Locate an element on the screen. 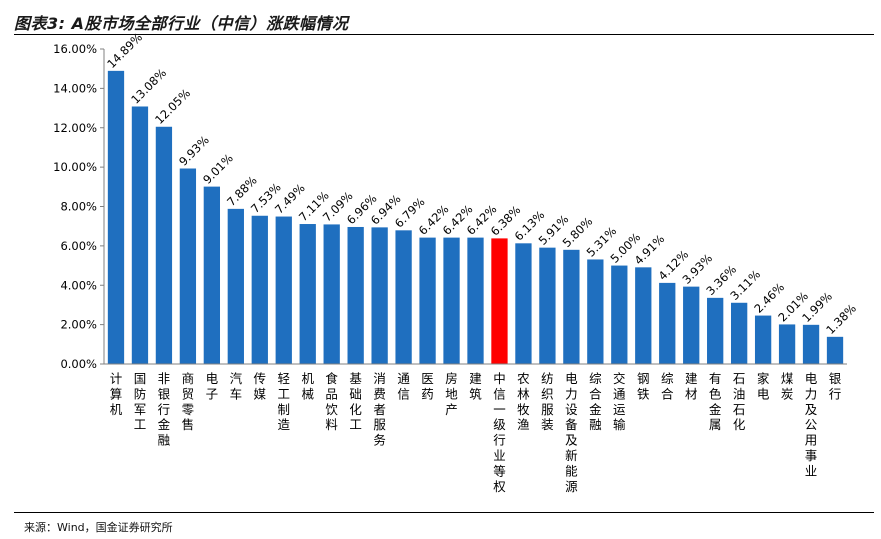 The height and width of the screenshot is (539, 881). category-label-char: 基 is located at coordinates (355, 378).